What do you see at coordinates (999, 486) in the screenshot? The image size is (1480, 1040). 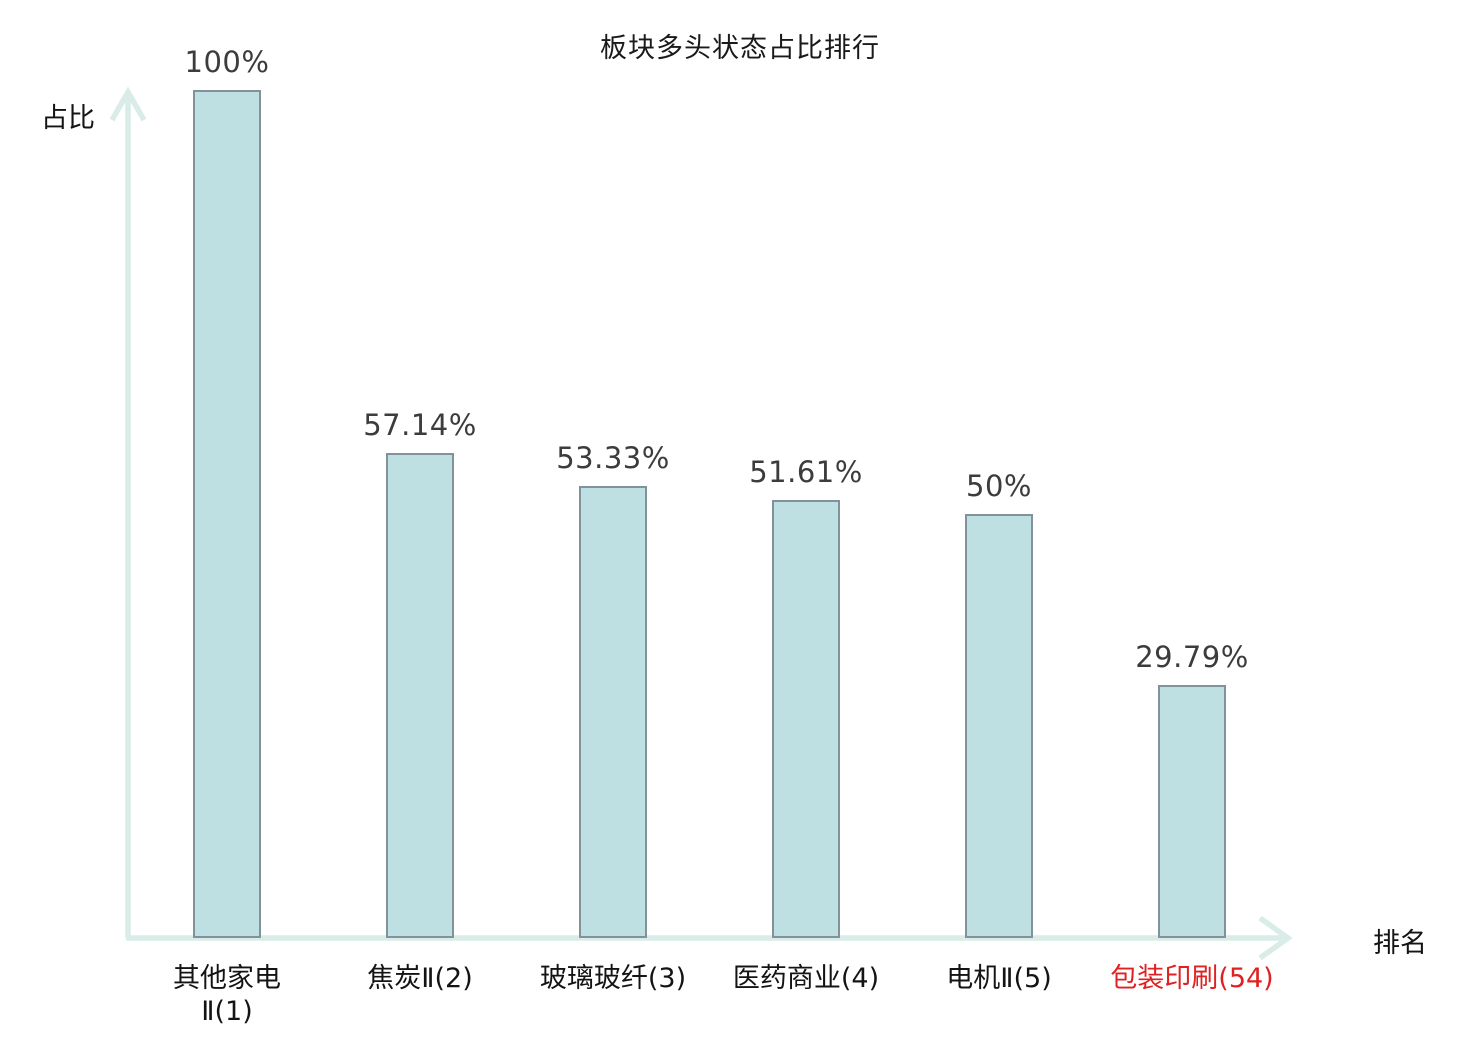 I see `bar-value-label: 50%` at bounding box center [999, 486].